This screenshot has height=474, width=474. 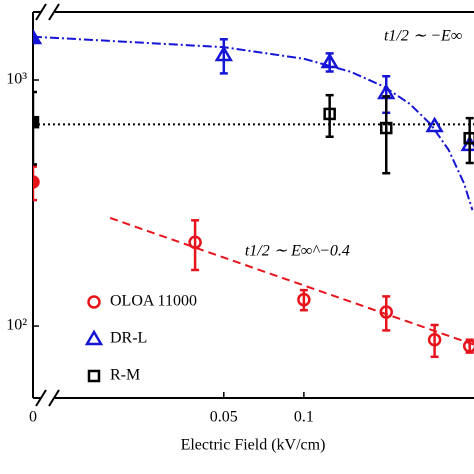 I want to click on x-tick-label: 0.1, so click(x=304, y=417).